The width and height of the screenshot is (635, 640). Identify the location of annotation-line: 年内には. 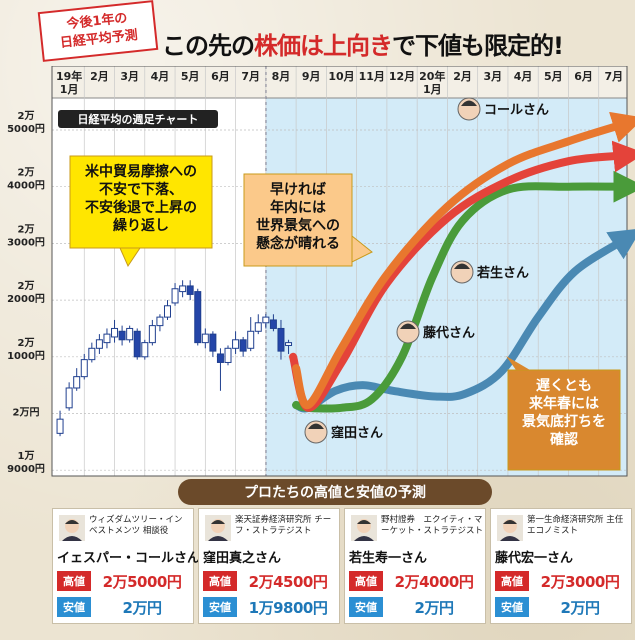
(298, 207).